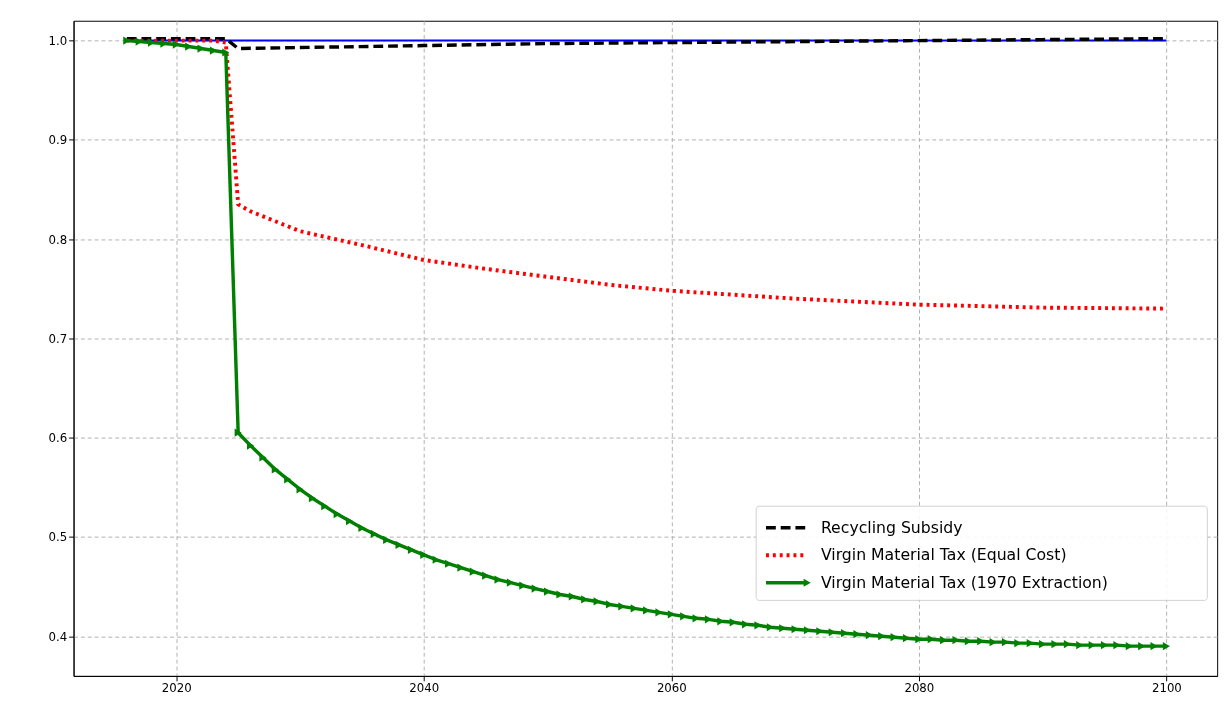  Describe the element at coordinates (919, 688) in the screenshot. I see `x-tick-label: 2080` at that location.